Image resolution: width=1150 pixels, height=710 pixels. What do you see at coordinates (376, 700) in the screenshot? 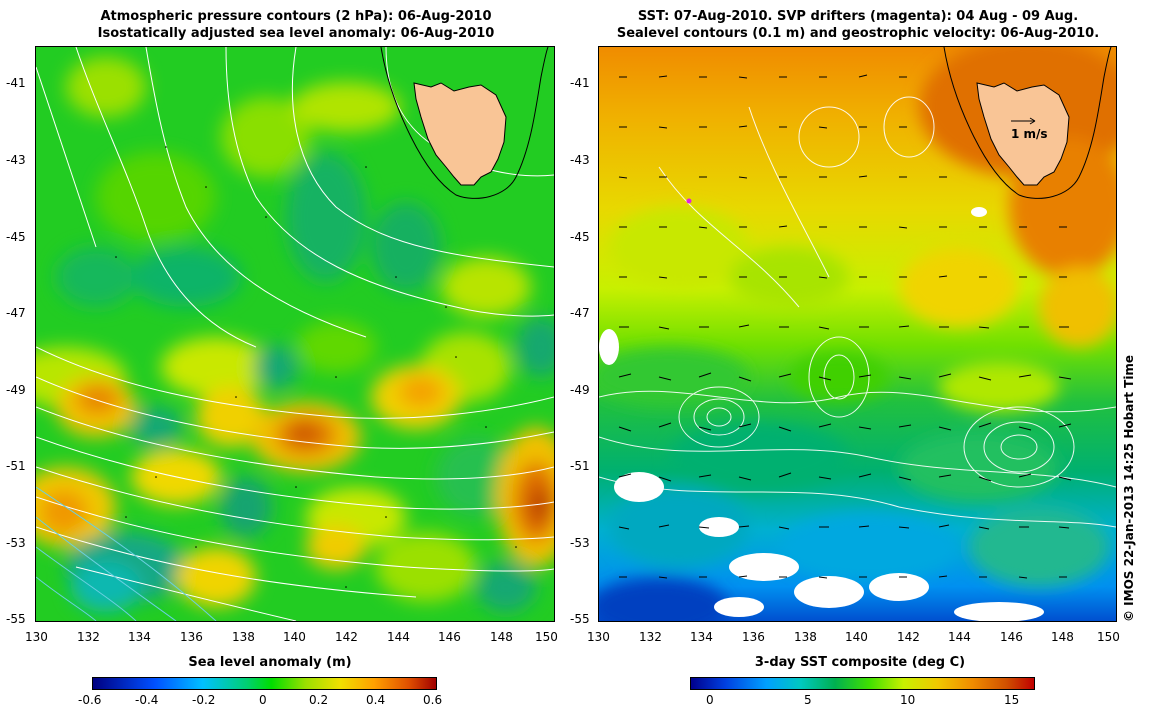
I see `sla-tick: 0.4` at bounding box center [376, 700].